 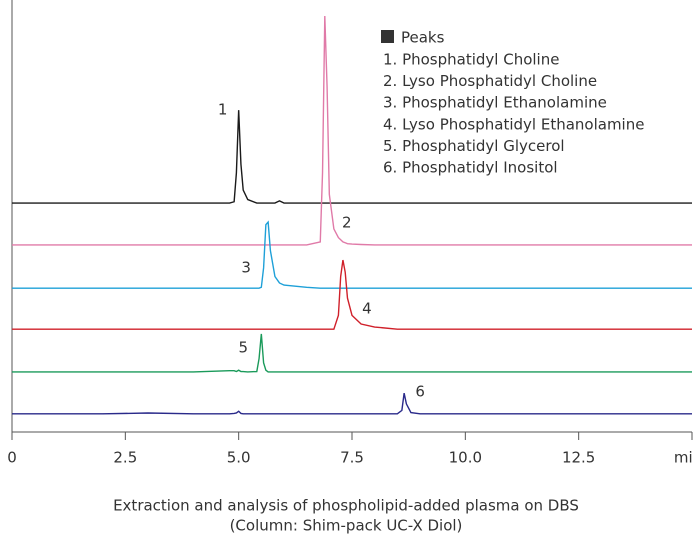 What do you see at coordinates (352, 458) in the screenshot?
I see `x-tick-label: 7.5` at bounding box center [352, 458].